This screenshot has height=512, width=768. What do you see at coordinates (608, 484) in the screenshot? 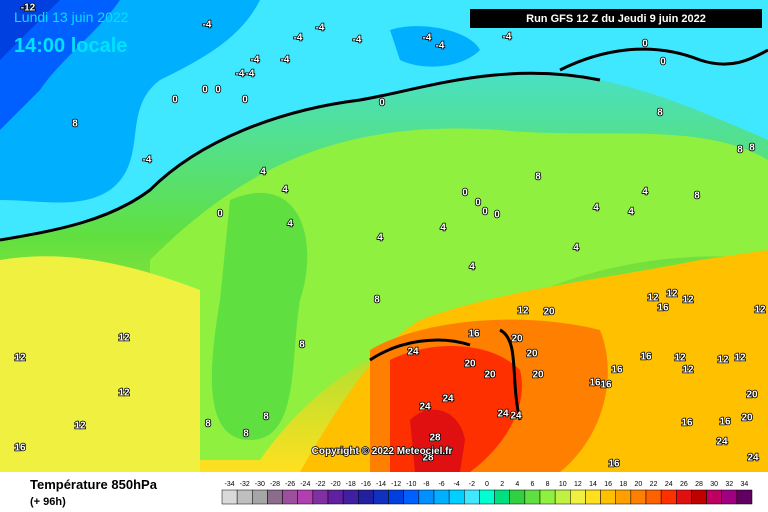
I see `colorbar-label: 16` at bounding box center [608, 484].